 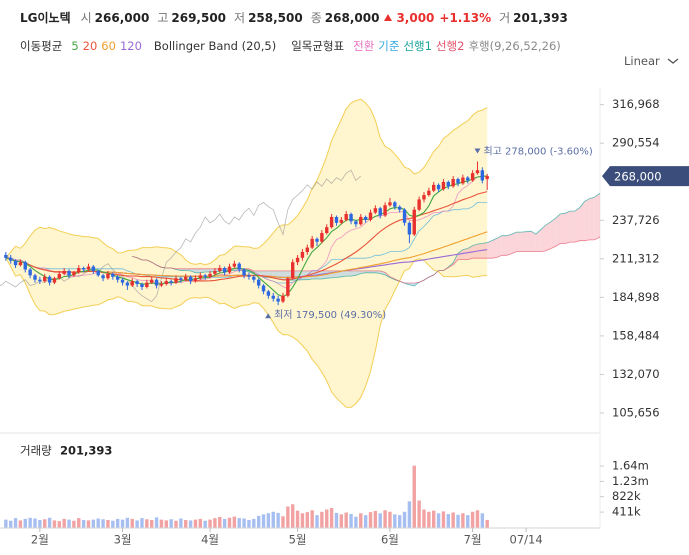 What do you see at coordinates (389, 46) in the screenshot?
I see `ichimoku-legend-item: 기준` at bounding box center [389, 46].